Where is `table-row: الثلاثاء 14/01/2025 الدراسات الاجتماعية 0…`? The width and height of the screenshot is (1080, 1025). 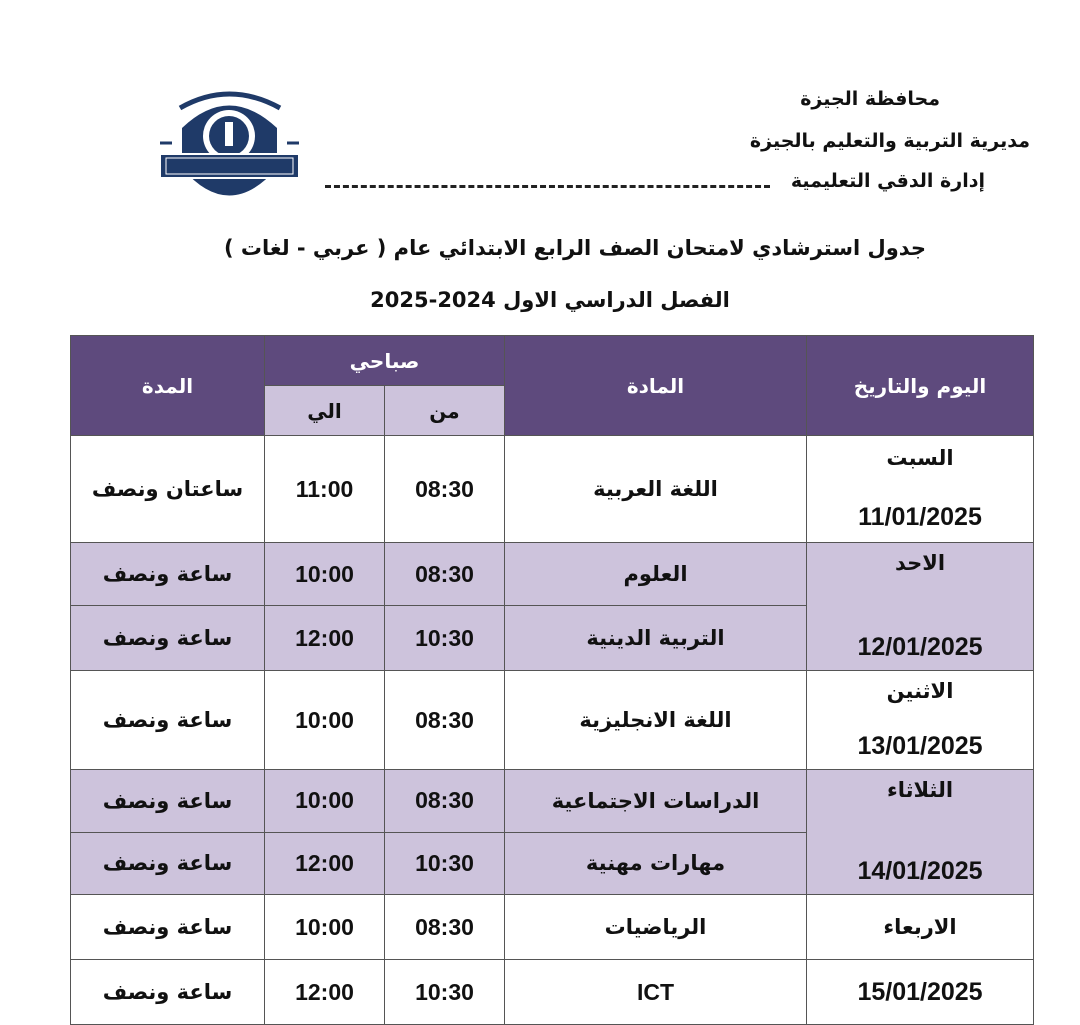 table-row: الثلاثاء 14/01/2025 الدراسات الاجتماعية 0… is located at coordinates (552, 832).